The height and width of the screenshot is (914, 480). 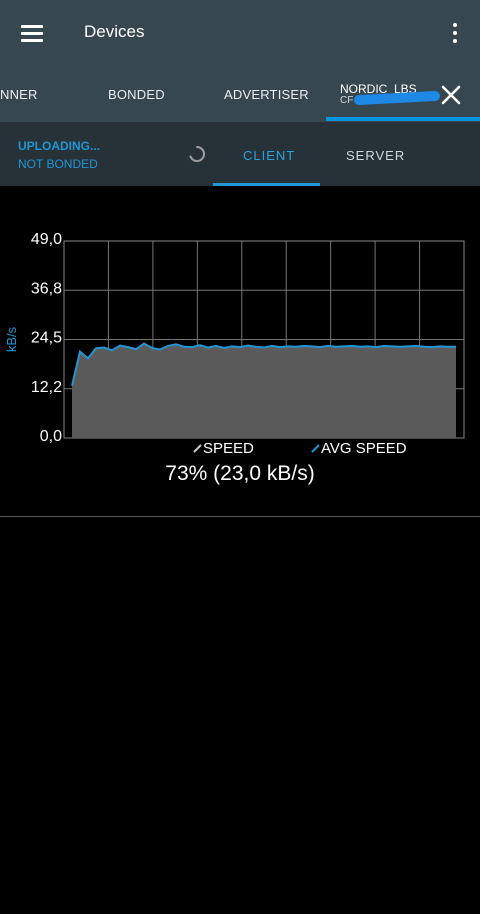 I want to click on close-icon, so click(x=451, y=95).